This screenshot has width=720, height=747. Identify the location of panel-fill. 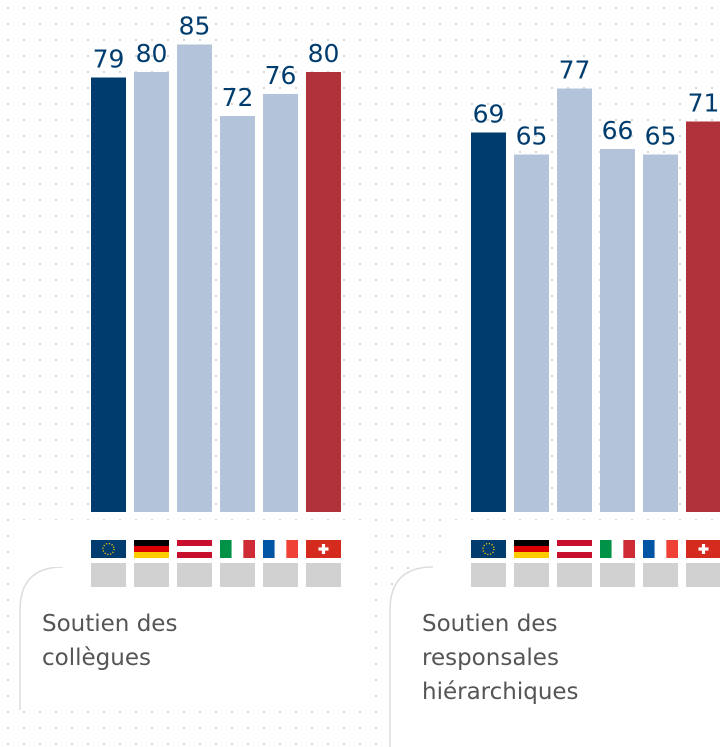
(195, 638).